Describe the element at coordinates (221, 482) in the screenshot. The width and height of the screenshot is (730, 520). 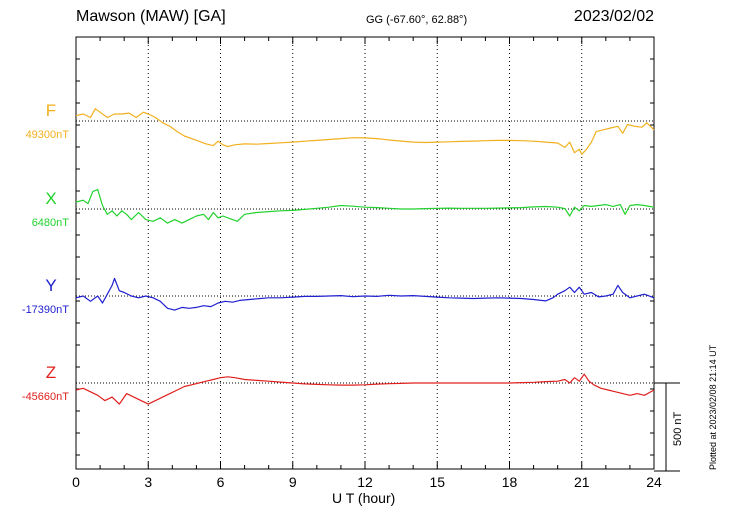
I see `x-tick-label-6: 6` at that location.